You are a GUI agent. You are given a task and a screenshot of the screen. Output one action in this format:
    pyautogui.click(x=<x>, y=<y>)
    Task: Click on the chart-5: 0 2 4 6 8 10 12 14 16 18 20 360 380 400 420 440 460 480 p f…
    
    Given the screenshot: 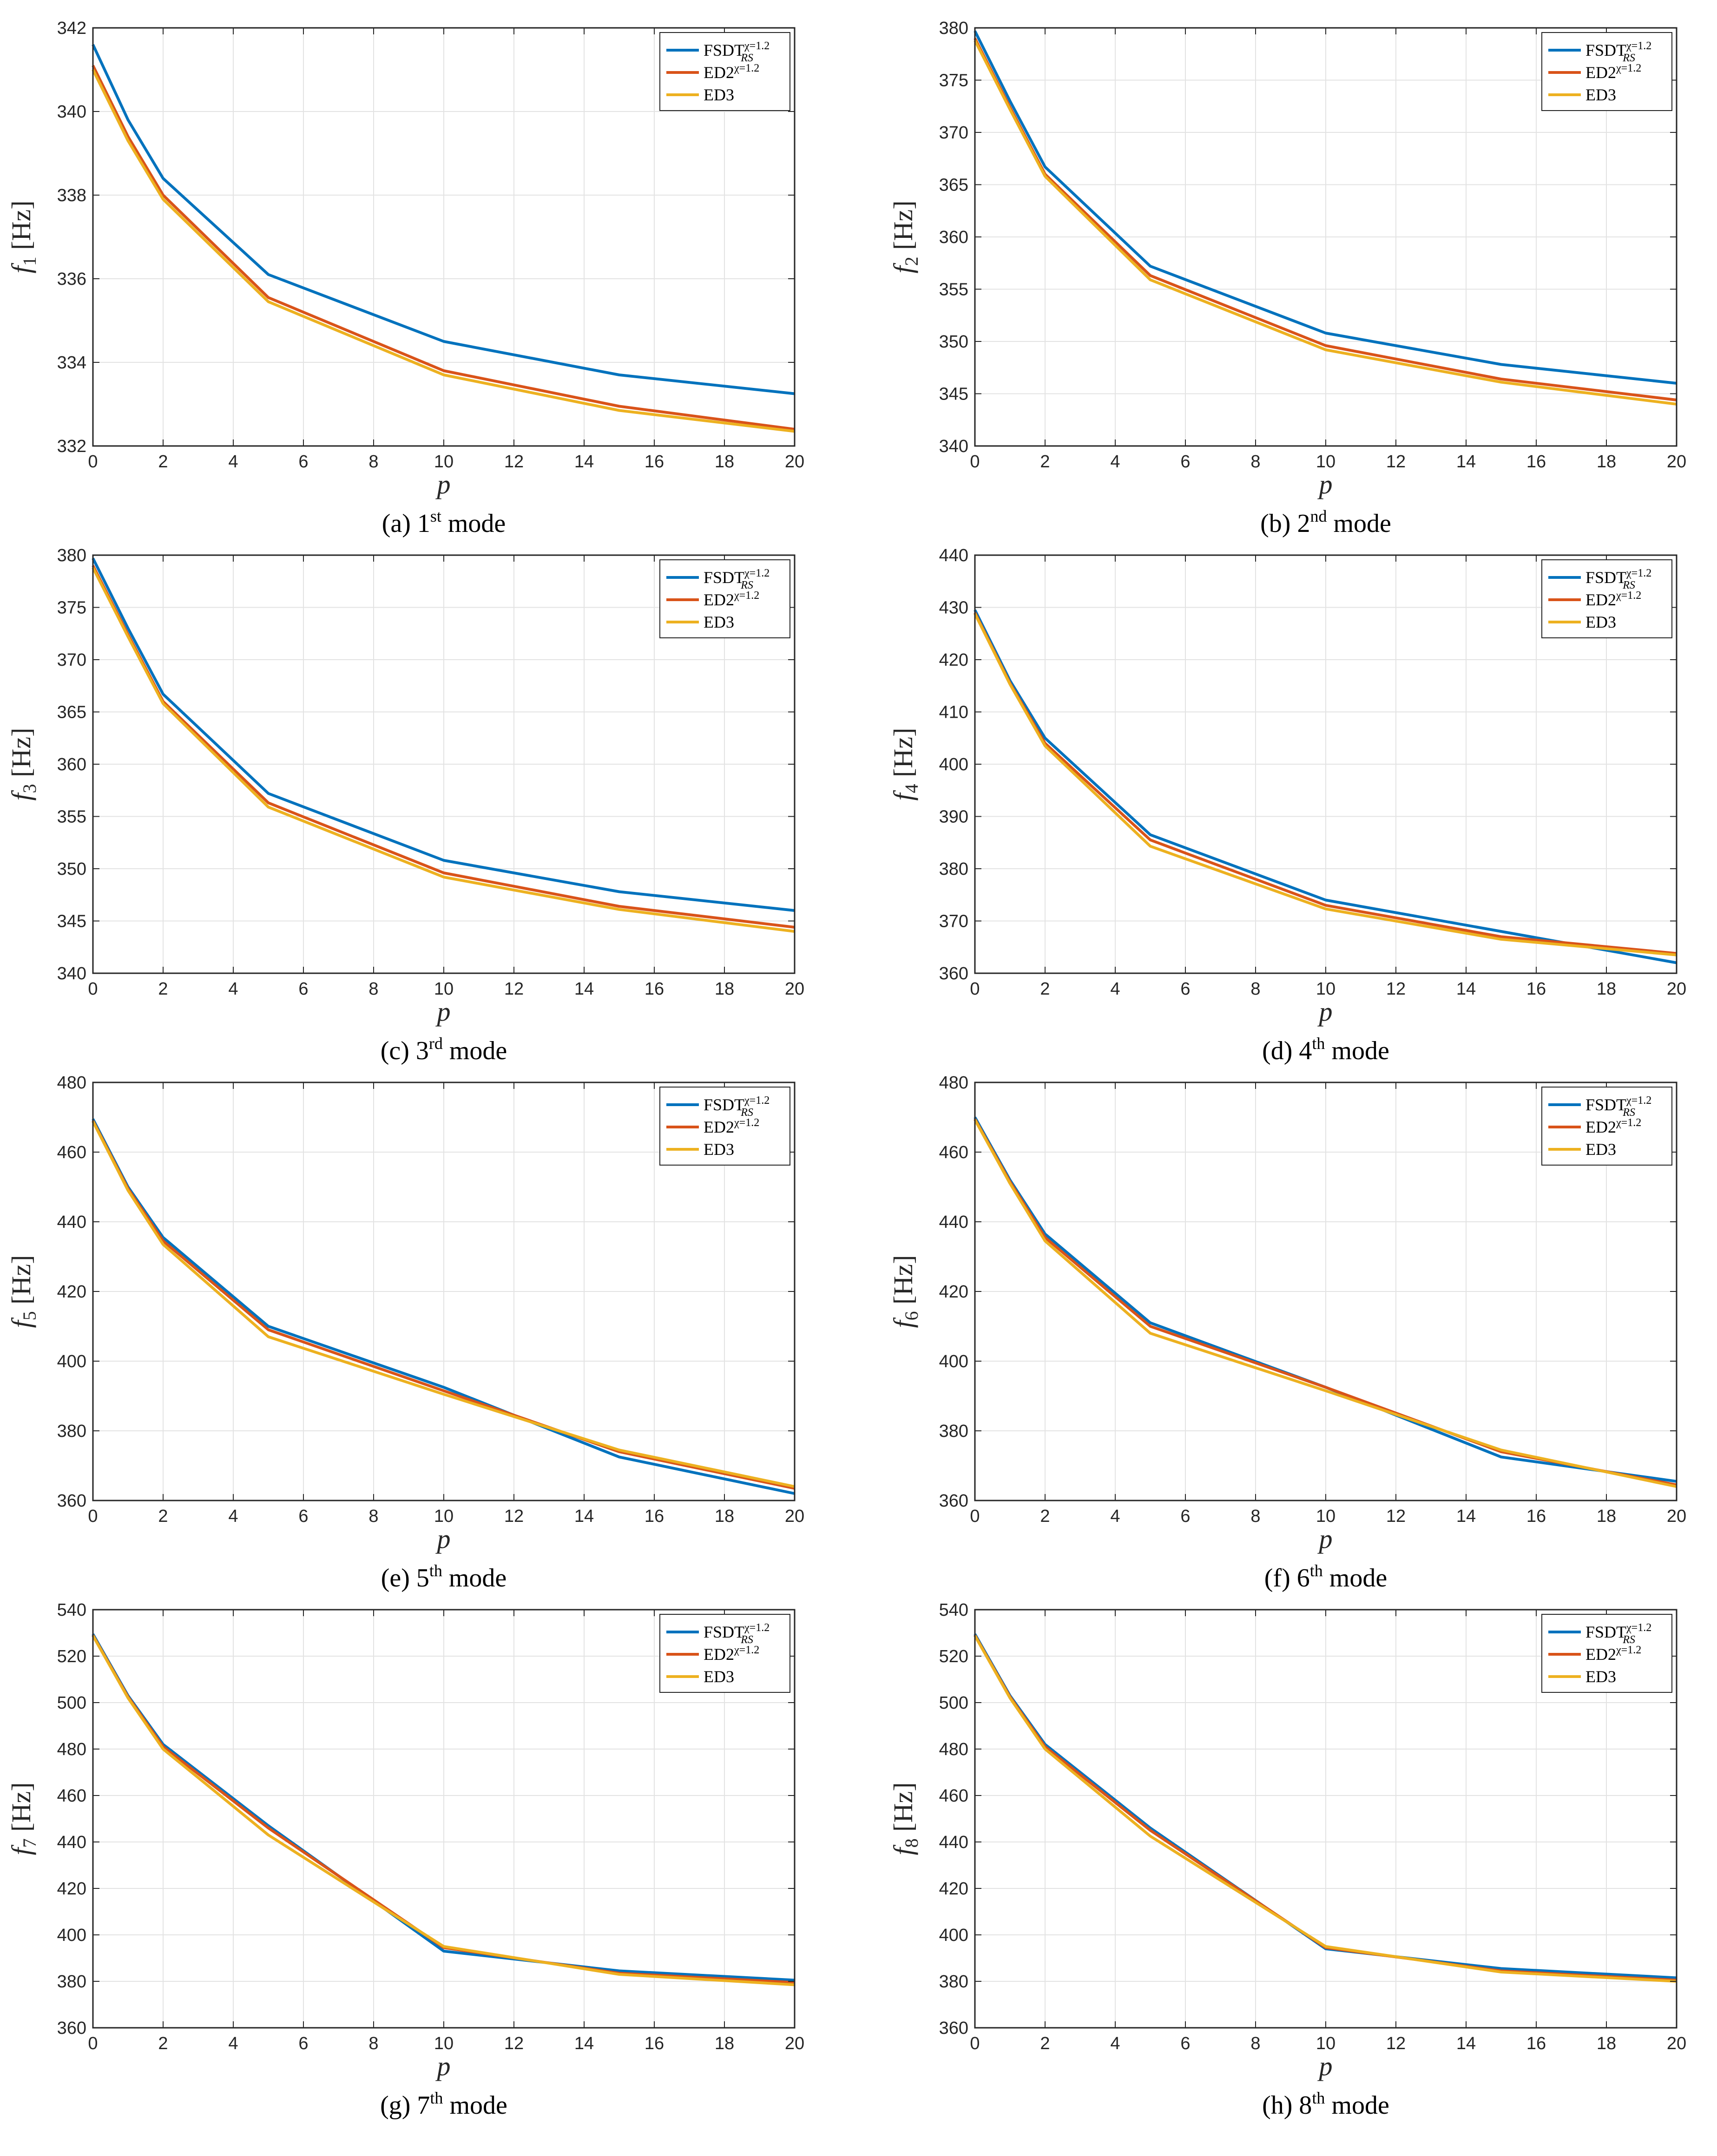 What is the action you would take?
    pyautogui.click(x=405, y=1332)
    